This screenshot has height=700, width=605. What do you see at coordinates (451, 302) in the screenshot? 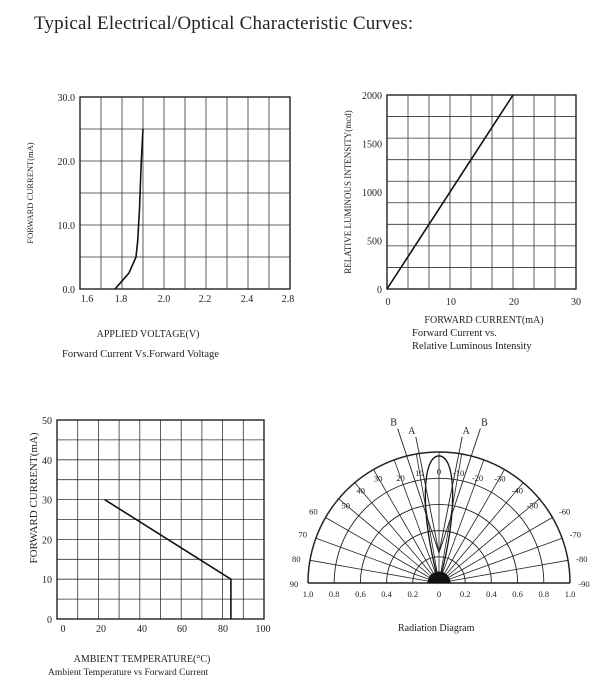
I see `chart2-x-tick-label: 10` at bounding box center [451, 302].